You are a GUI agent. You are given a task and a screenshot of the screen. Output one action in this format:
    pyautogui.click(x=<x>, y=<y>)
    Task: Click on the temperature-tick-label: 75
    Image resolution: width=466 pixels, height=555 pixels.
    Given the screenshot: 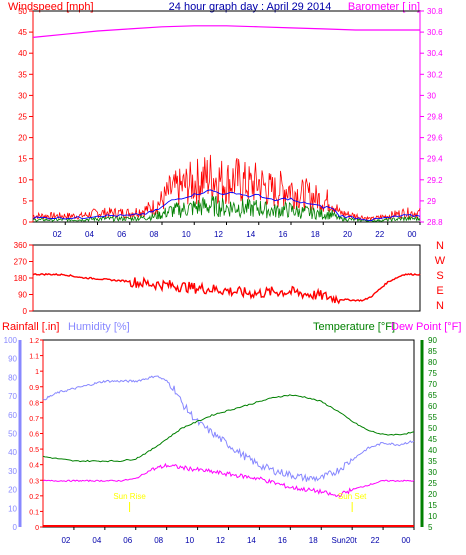 What is the action you would take?
    pyautogui.click(x=432, y=373)
    